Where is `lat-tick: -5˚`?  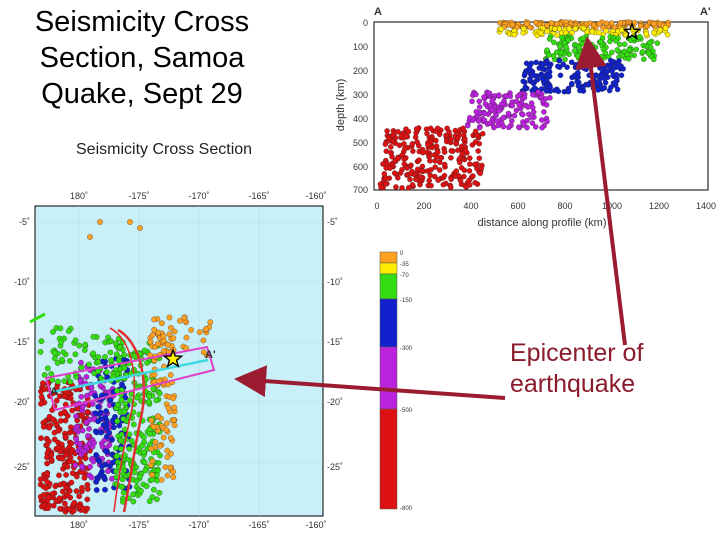 lat-tick: -5˚ is located at coordinates (332, 222).